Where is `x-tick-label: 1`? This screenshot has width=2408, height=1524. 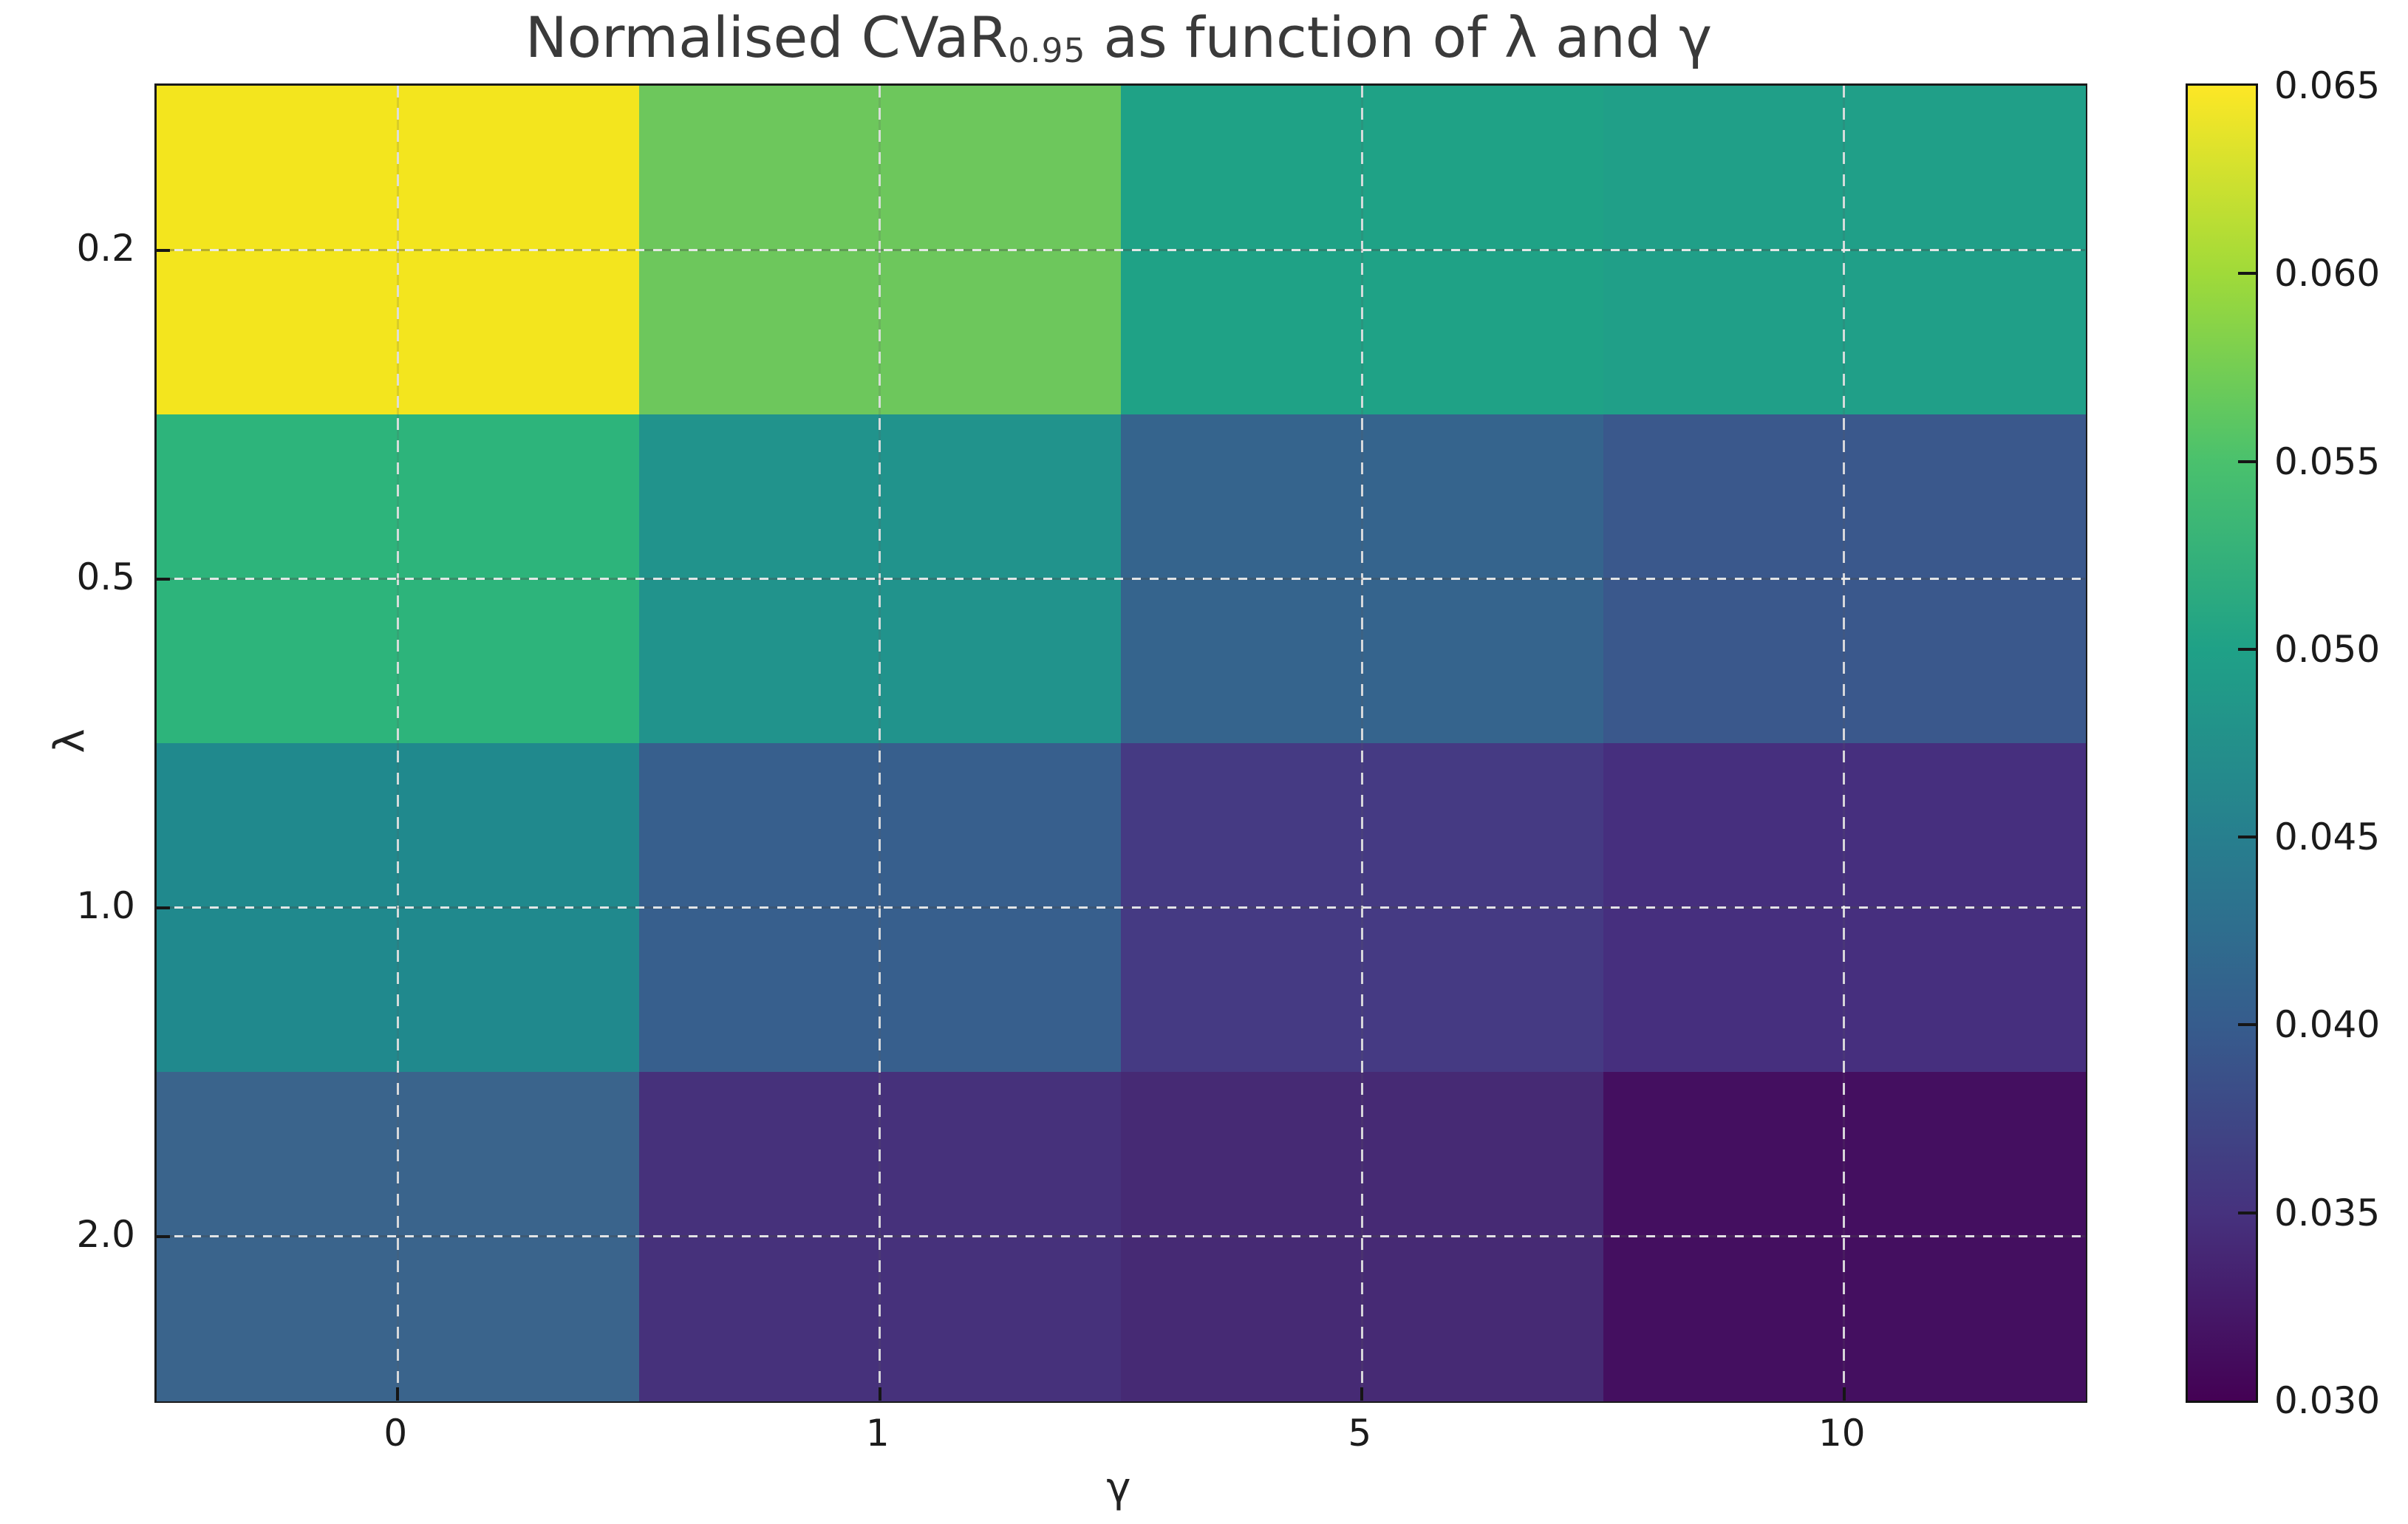 x-tick-label: 1 is located at coordinates (878, 1433).